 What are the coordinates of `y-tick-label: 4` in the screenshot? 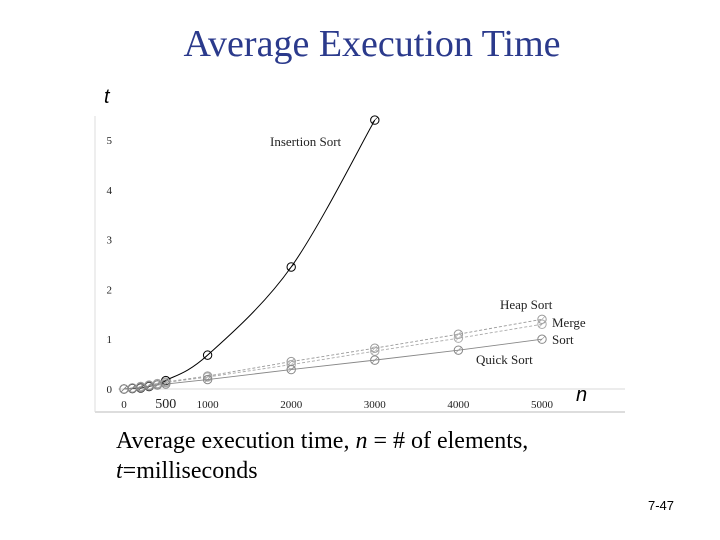 It's located at (110, 191).